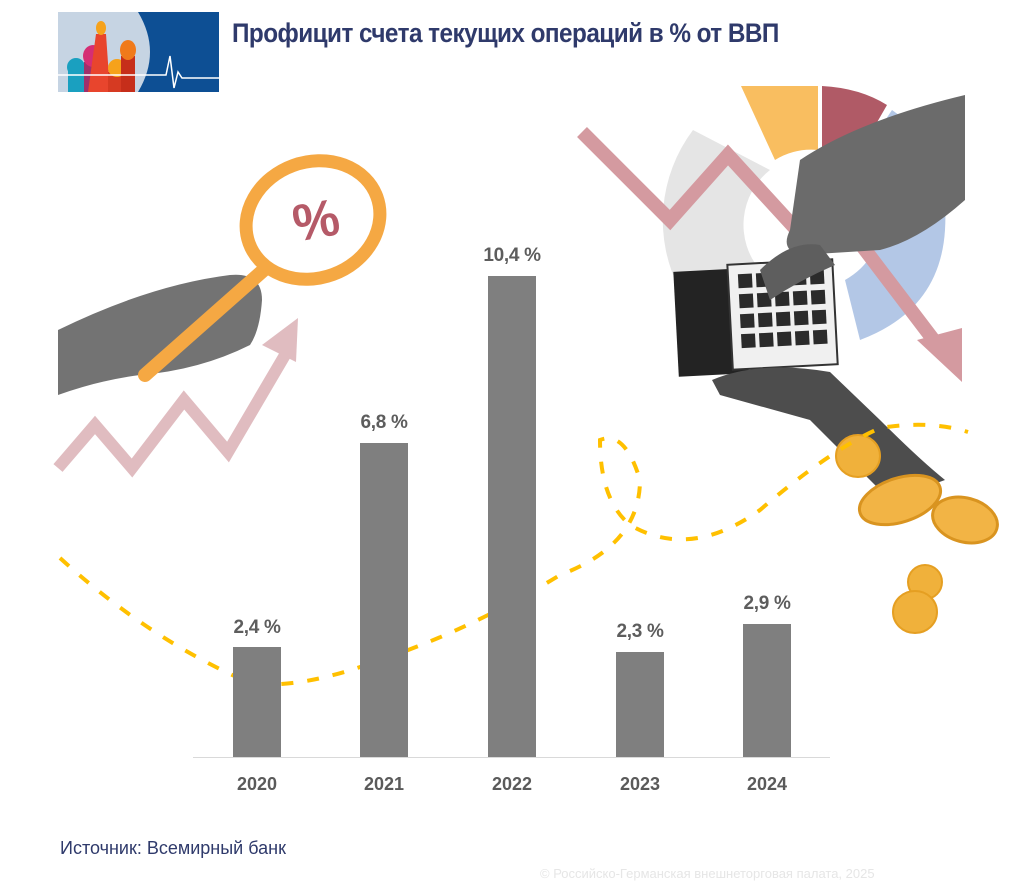 This screenshot has height=893, width=1024. What do you see at coordinates (512, 255) in the screenshot?
I see `bar-value-label: 10,4 %` at bounding box center [512, 255].